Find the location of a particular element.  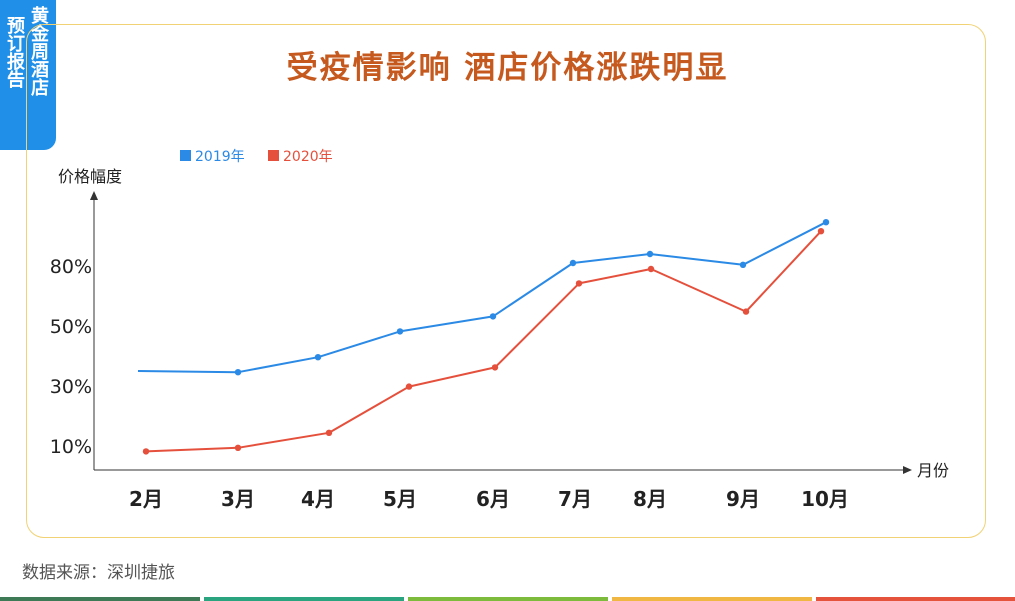

y-tick-label-0: 10% is located at coordinates (71, 447).